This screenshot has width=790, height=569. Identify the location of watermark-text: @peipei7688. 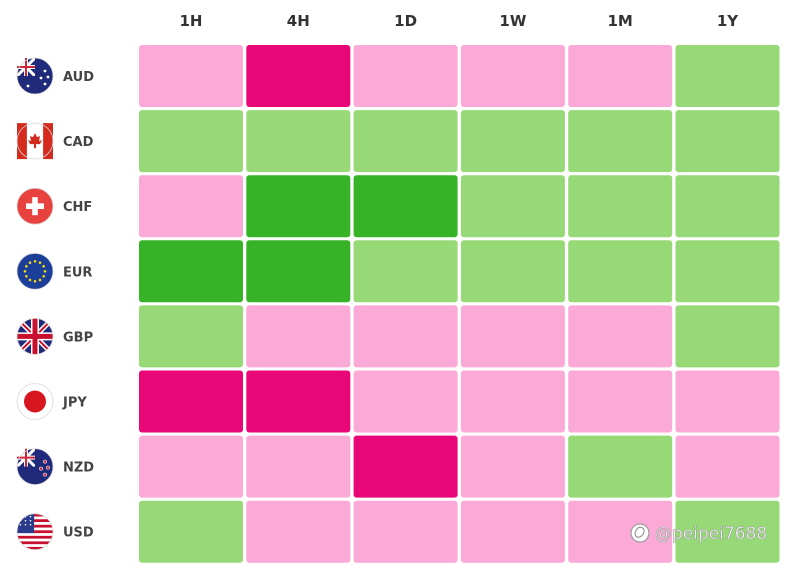
(711, 534).